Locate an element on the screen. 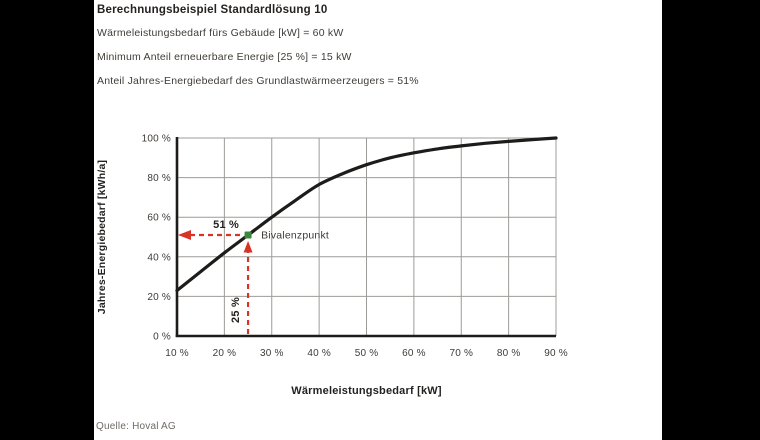  x-tick-label: 30 % is located at coordinates (272, 353).